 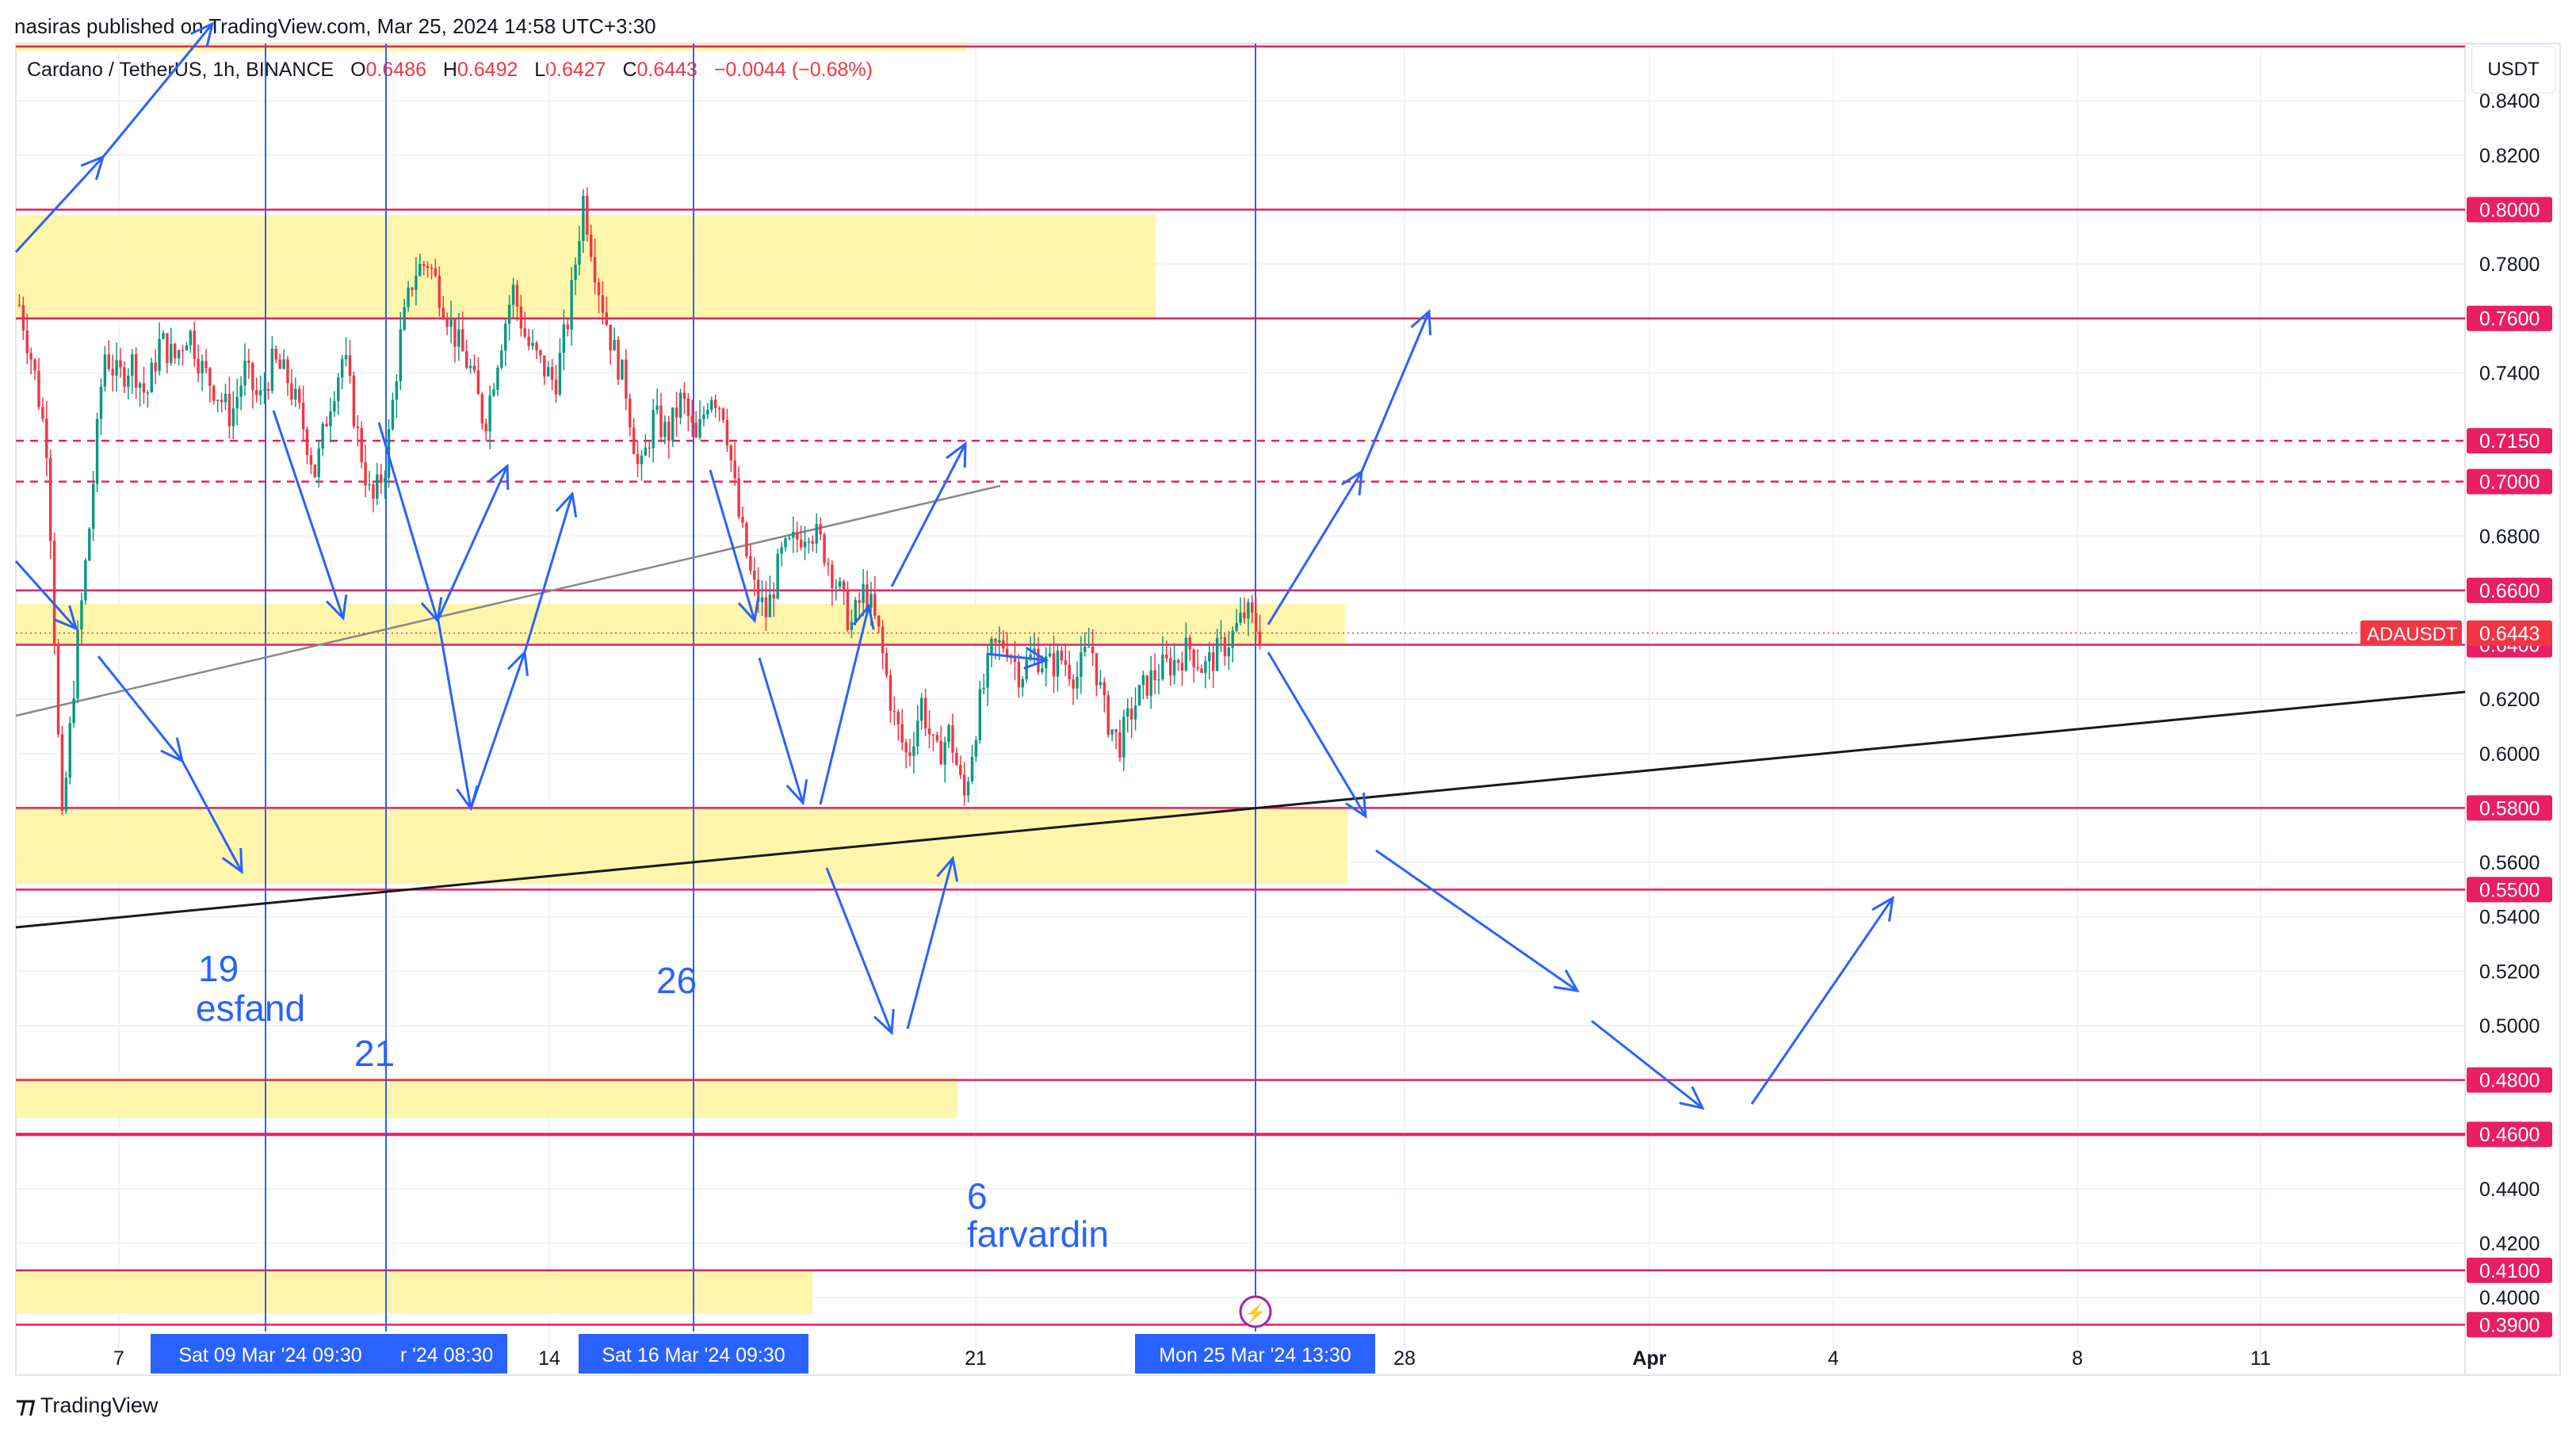 What do you see at coordinates (1255, 1311) in the screenshot?
I see `event-flash-icon` at bounding box center [1255, 1311].